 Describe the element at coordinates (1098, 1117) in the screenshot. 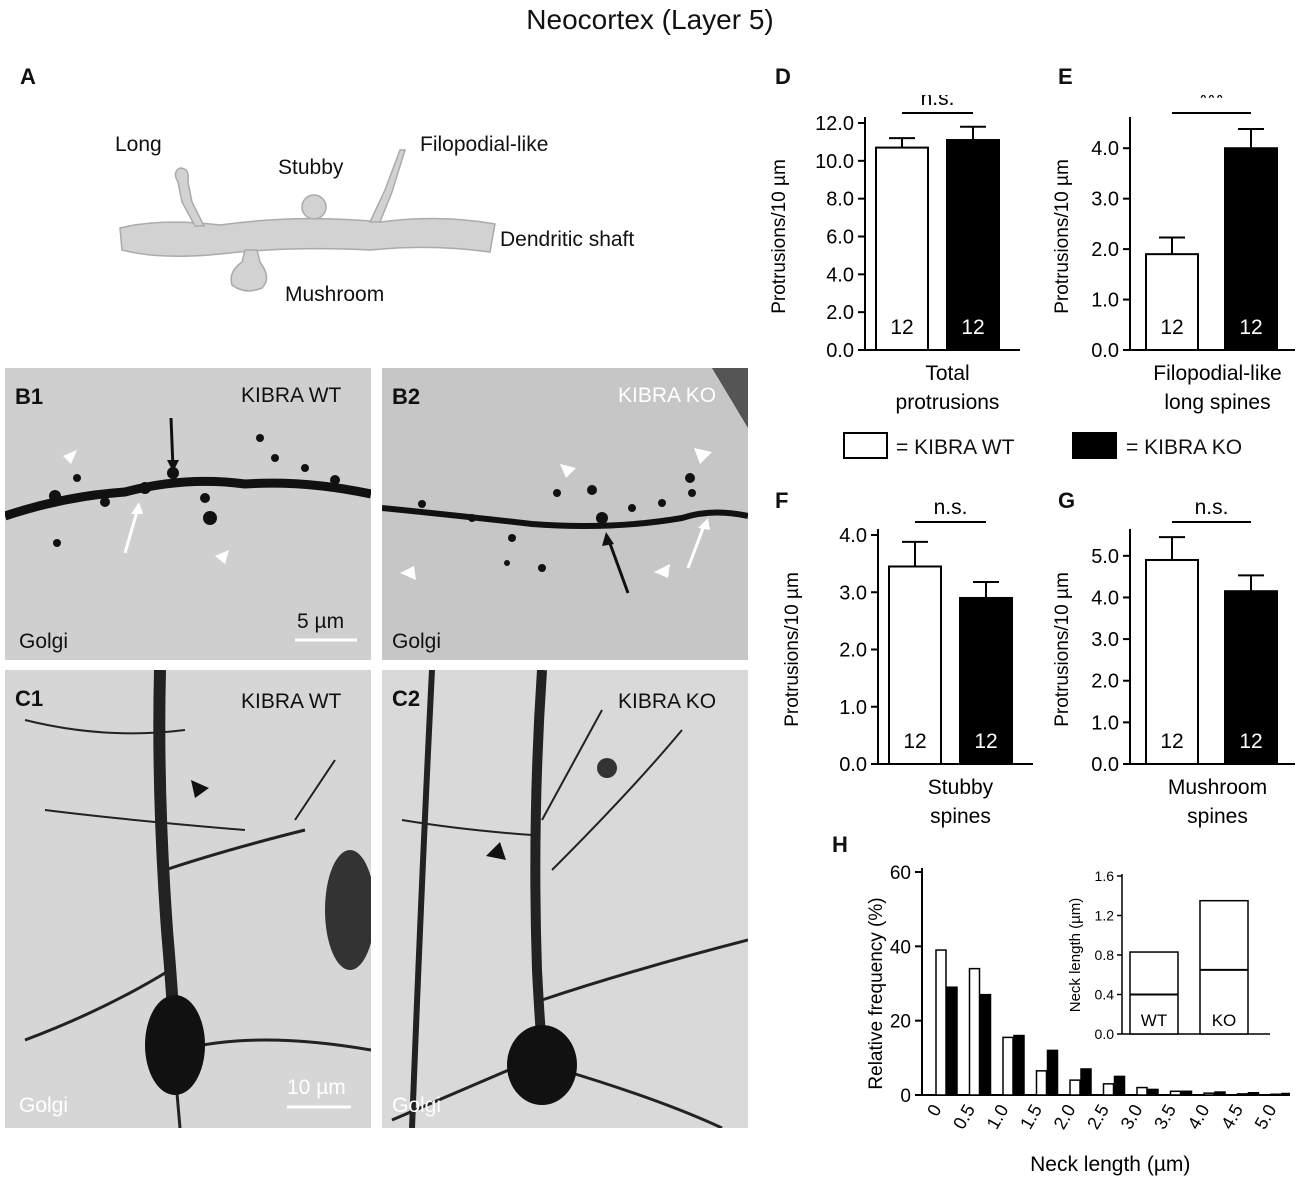

I see `x-tick-label: 2.5` at that location.